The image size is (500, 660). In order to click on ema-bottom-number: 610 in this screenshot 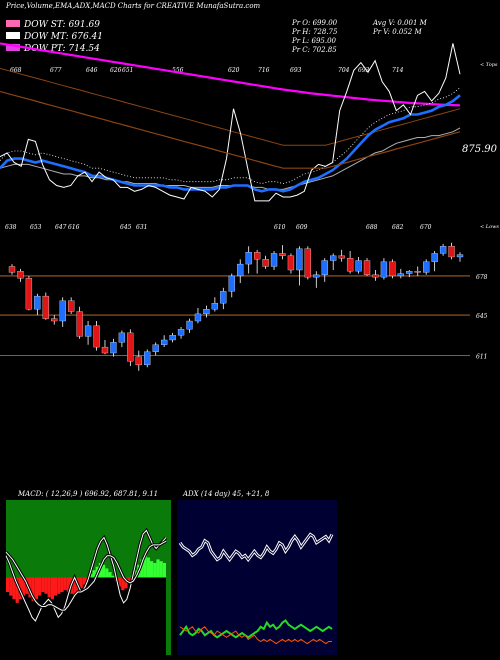, I will do `click(280, 227)`.